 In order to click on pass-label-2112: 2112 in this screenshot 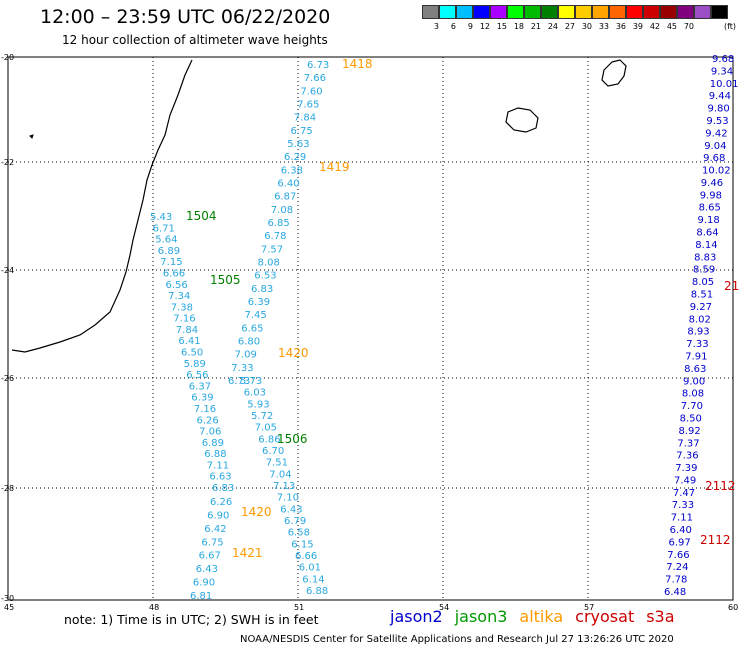, I will do `click(720, 486)`.